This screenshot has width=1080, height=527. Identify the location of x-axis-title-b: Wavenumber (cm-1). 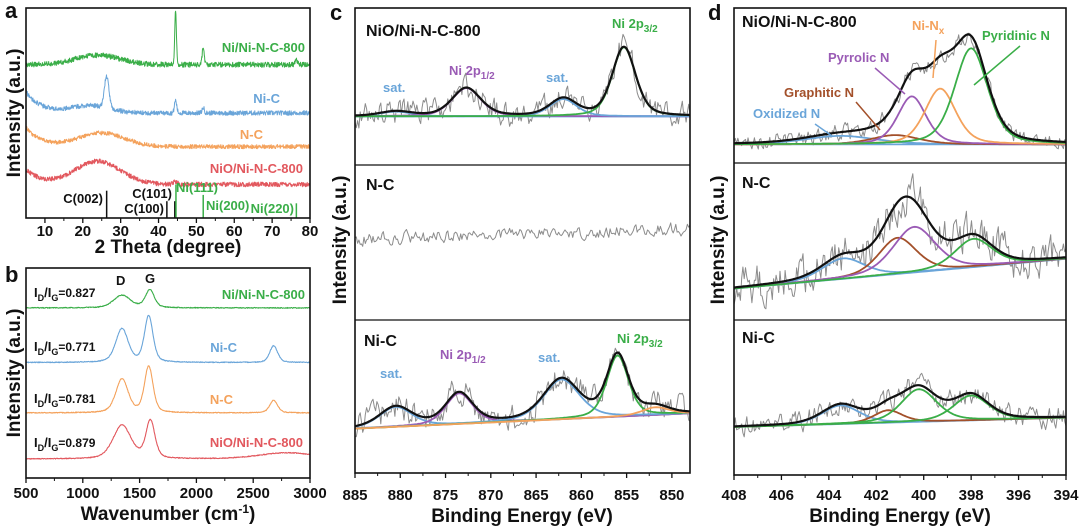
(168, 513).